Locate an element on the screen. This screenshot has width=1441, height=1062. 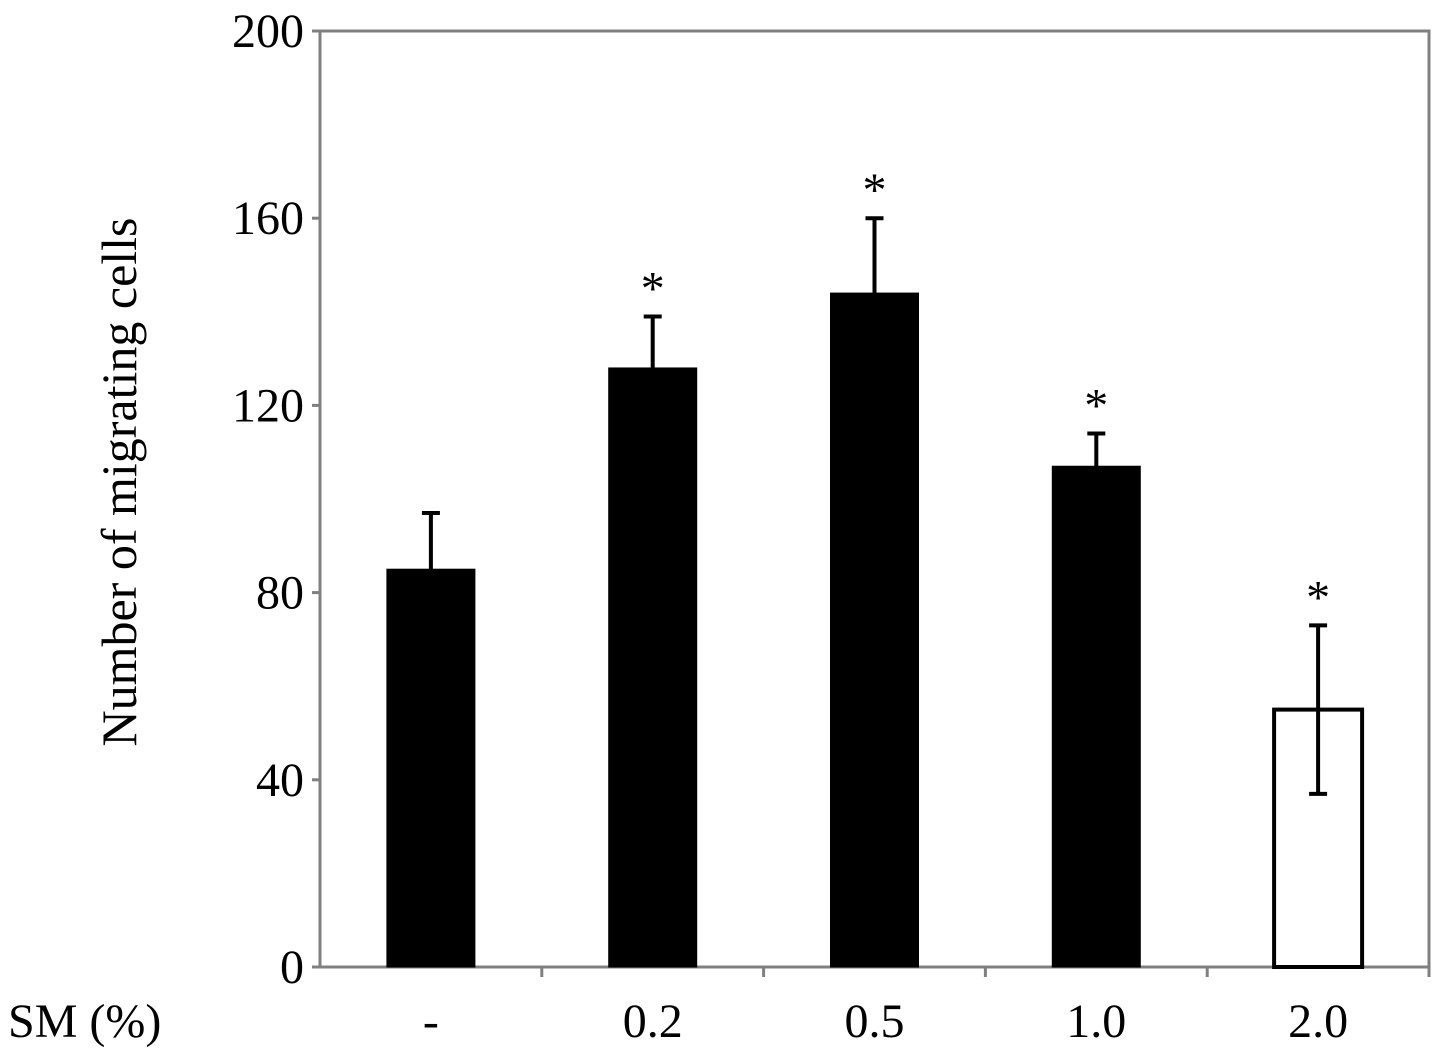
y-tick-label: 160 is located at coordinates (268, 218).